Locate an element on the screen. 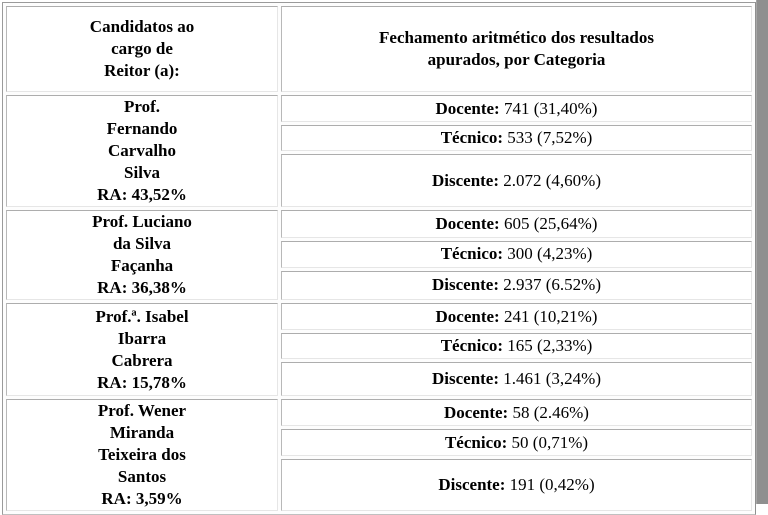  result-value: 741 (31,40%) is located at coordinates (548, 108).